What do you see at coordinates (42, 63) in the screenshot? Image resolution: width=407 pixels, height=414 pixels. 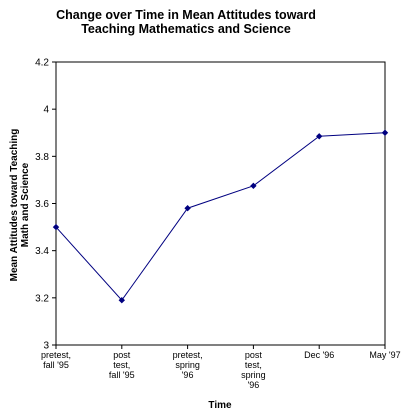 I see `y-tick-label: 4.2` at bounding box center [42, 63].